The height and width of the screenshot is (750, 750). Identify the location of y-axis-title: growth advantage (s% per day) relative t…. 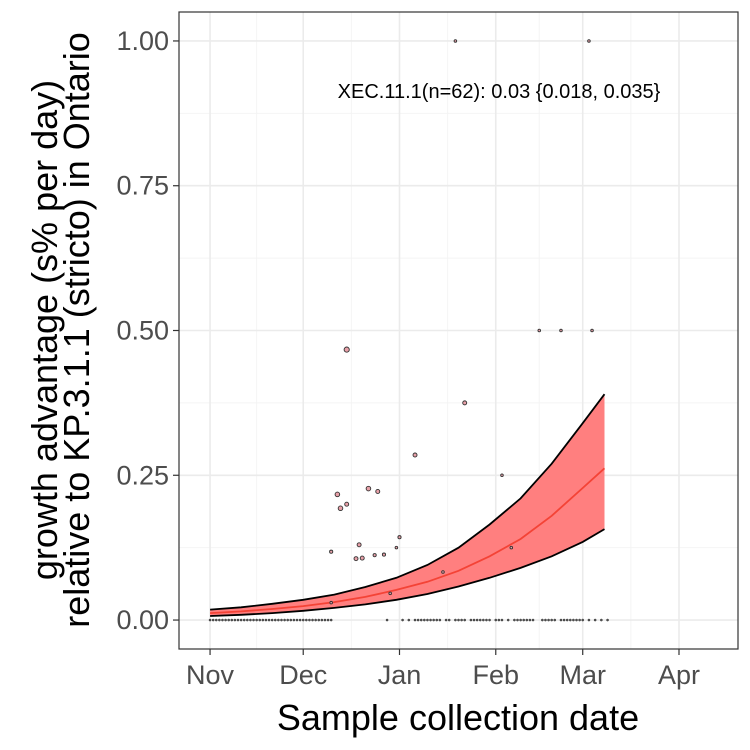
(60, 330).